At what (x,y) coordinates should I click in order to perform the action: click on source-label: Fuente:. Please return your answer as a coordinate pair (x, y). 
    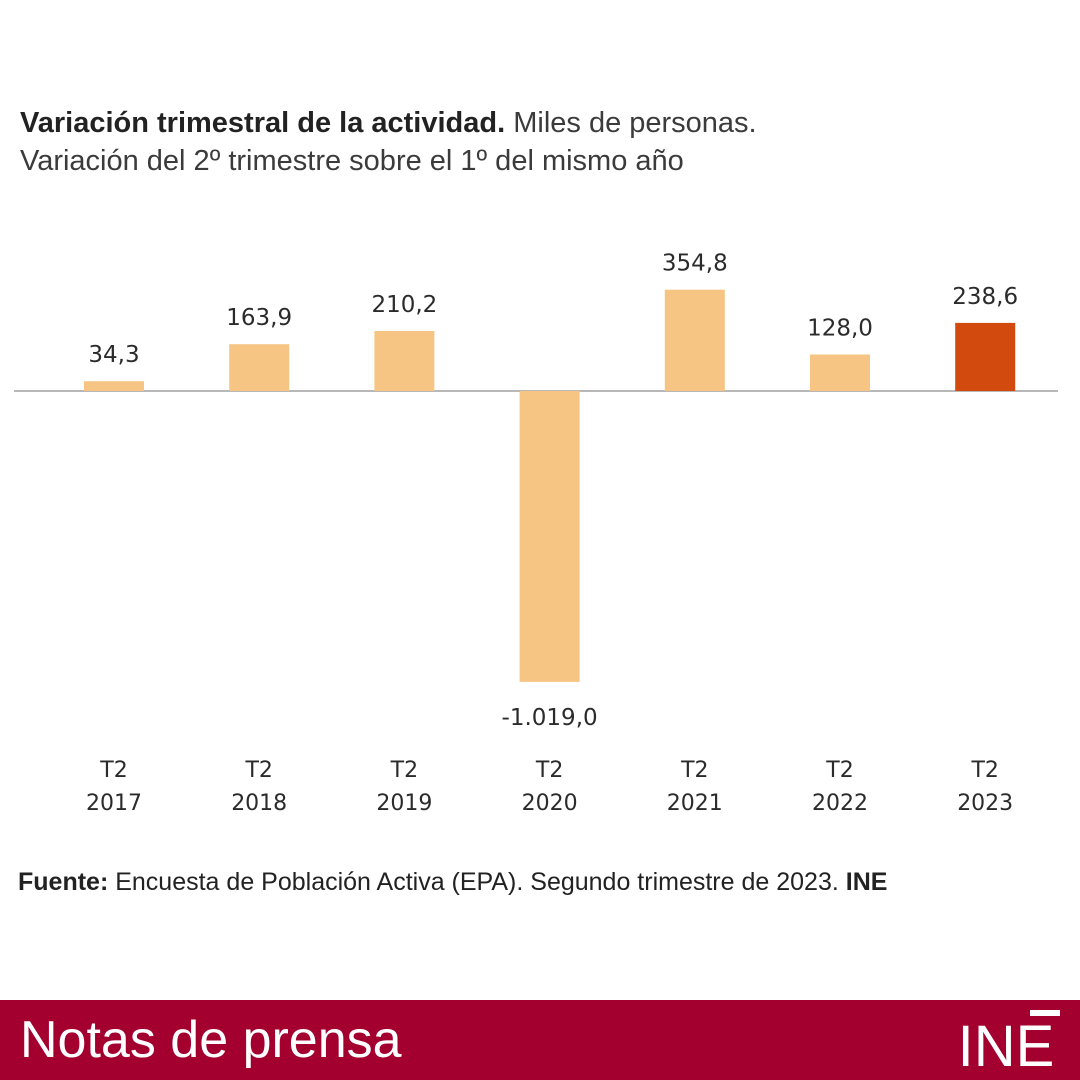
    Looking at the image, I should click on (63, 882).